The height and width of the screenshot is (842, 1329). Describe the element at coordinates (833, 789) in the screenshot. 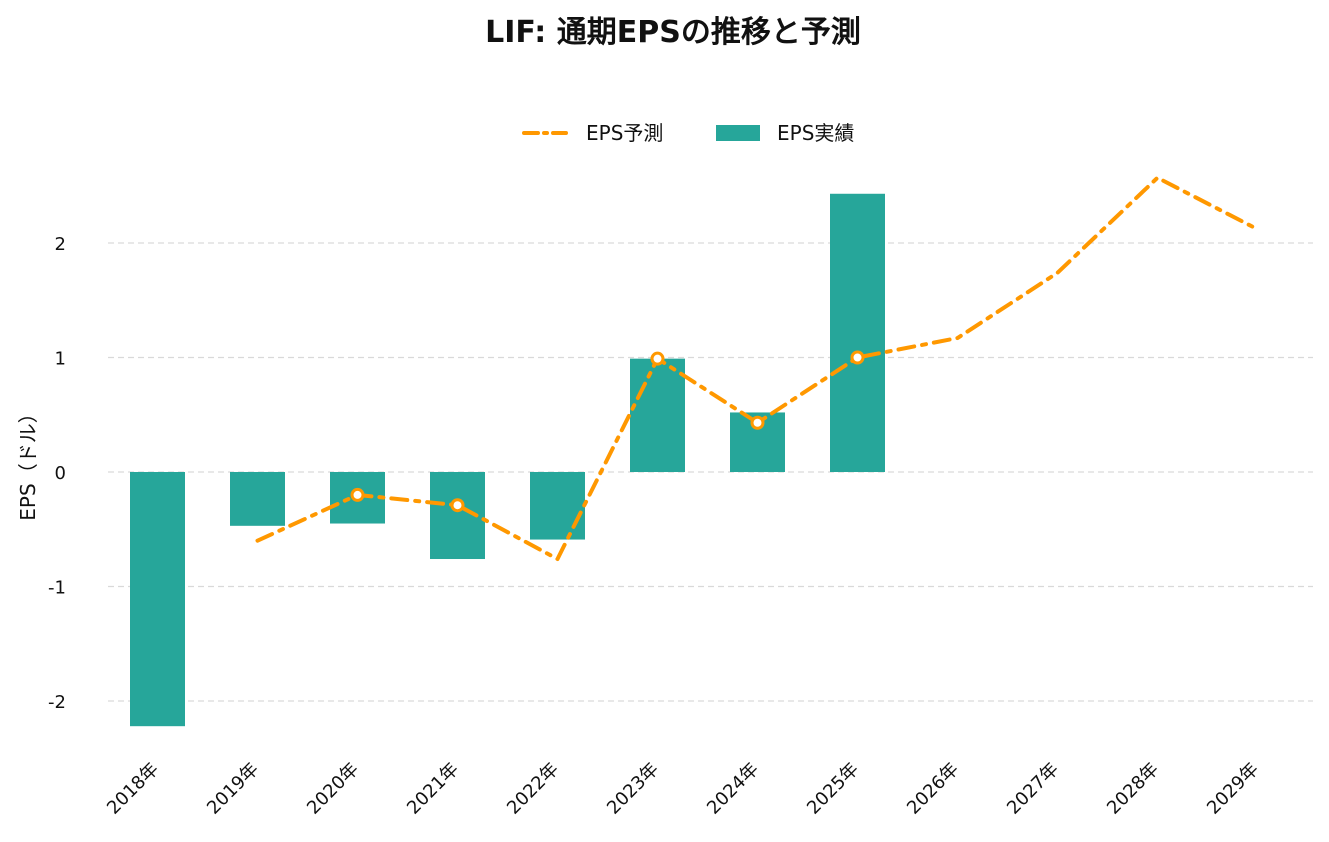

I see `x-tick-label: 2025年` at that location.